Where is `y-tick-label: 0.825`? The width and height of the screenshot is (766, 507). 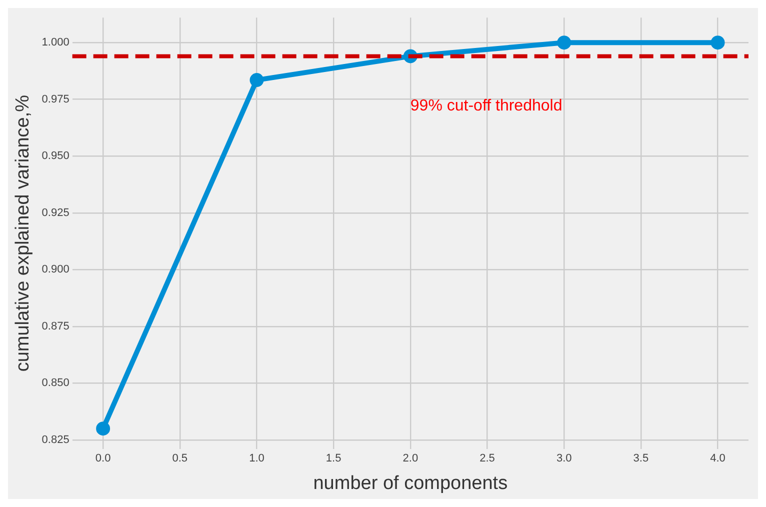
y-tick-label: 0.825 is located at coordinates (56, 440).